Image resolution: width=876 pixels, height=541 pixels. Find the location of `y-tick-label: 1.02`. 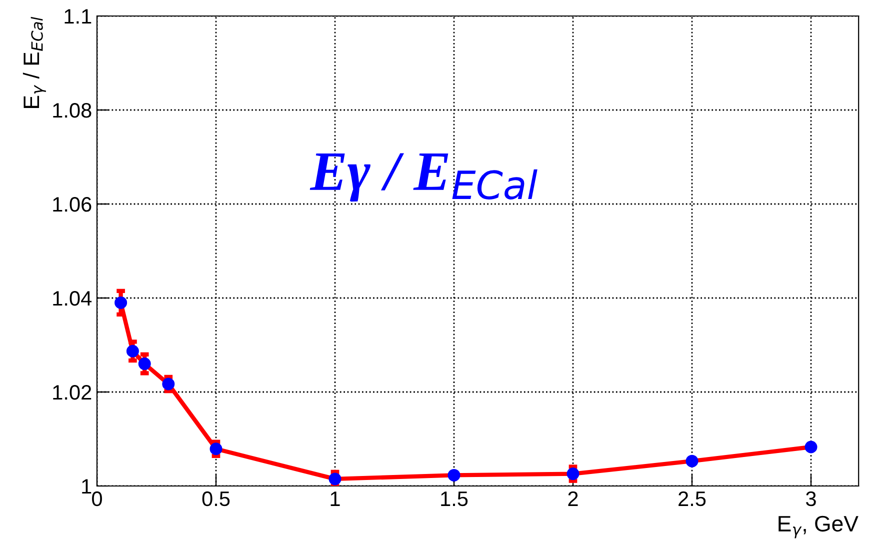

y-tick-label: 1.02 is located at coordinates (72, 392).